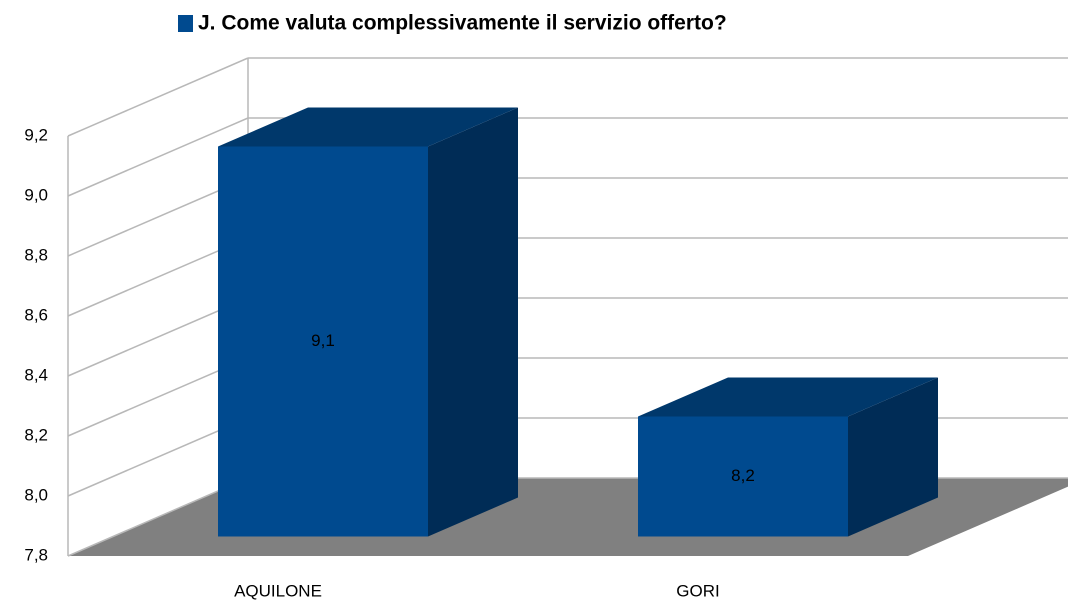  I want to click on y-tick-label: 9,0, so click(36, 194).